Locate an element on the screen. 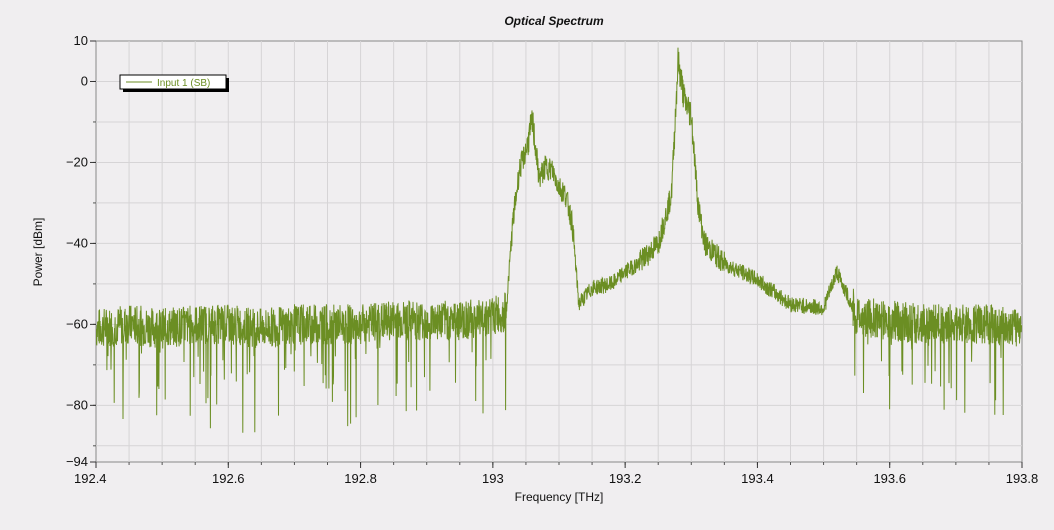  y-axis-ticks: 10 0 −20 −40 −60 −80 −94 is located at coordinates (81, 251).